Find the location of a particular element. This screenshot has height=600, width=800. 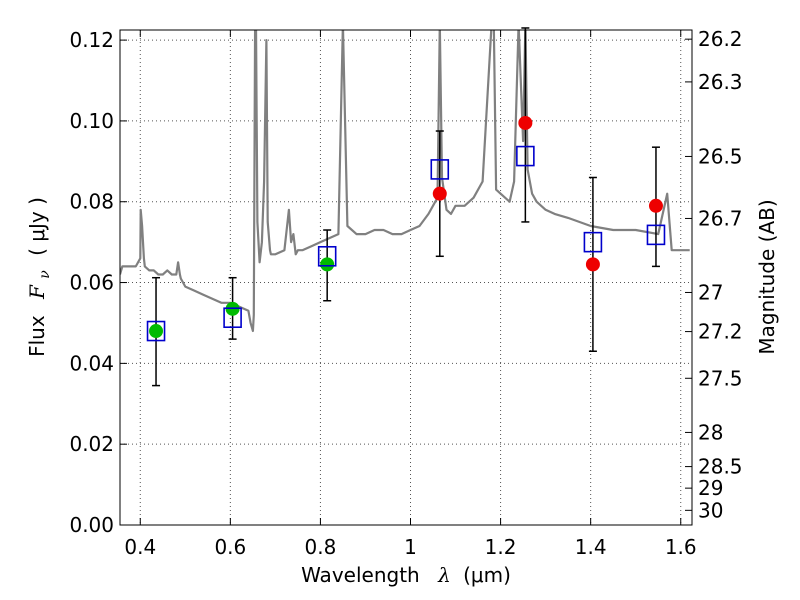

x-tick-label: 1.2 is located at coordinates (501, 547).